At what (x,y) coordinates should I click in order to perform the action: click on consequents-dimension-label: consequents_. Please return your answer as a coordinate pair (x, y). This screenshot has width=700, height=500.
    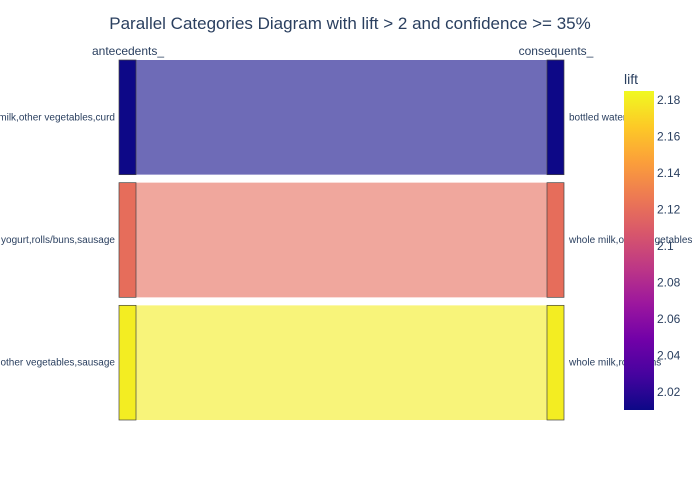
    Looking at the image, I should click on (556, 51).